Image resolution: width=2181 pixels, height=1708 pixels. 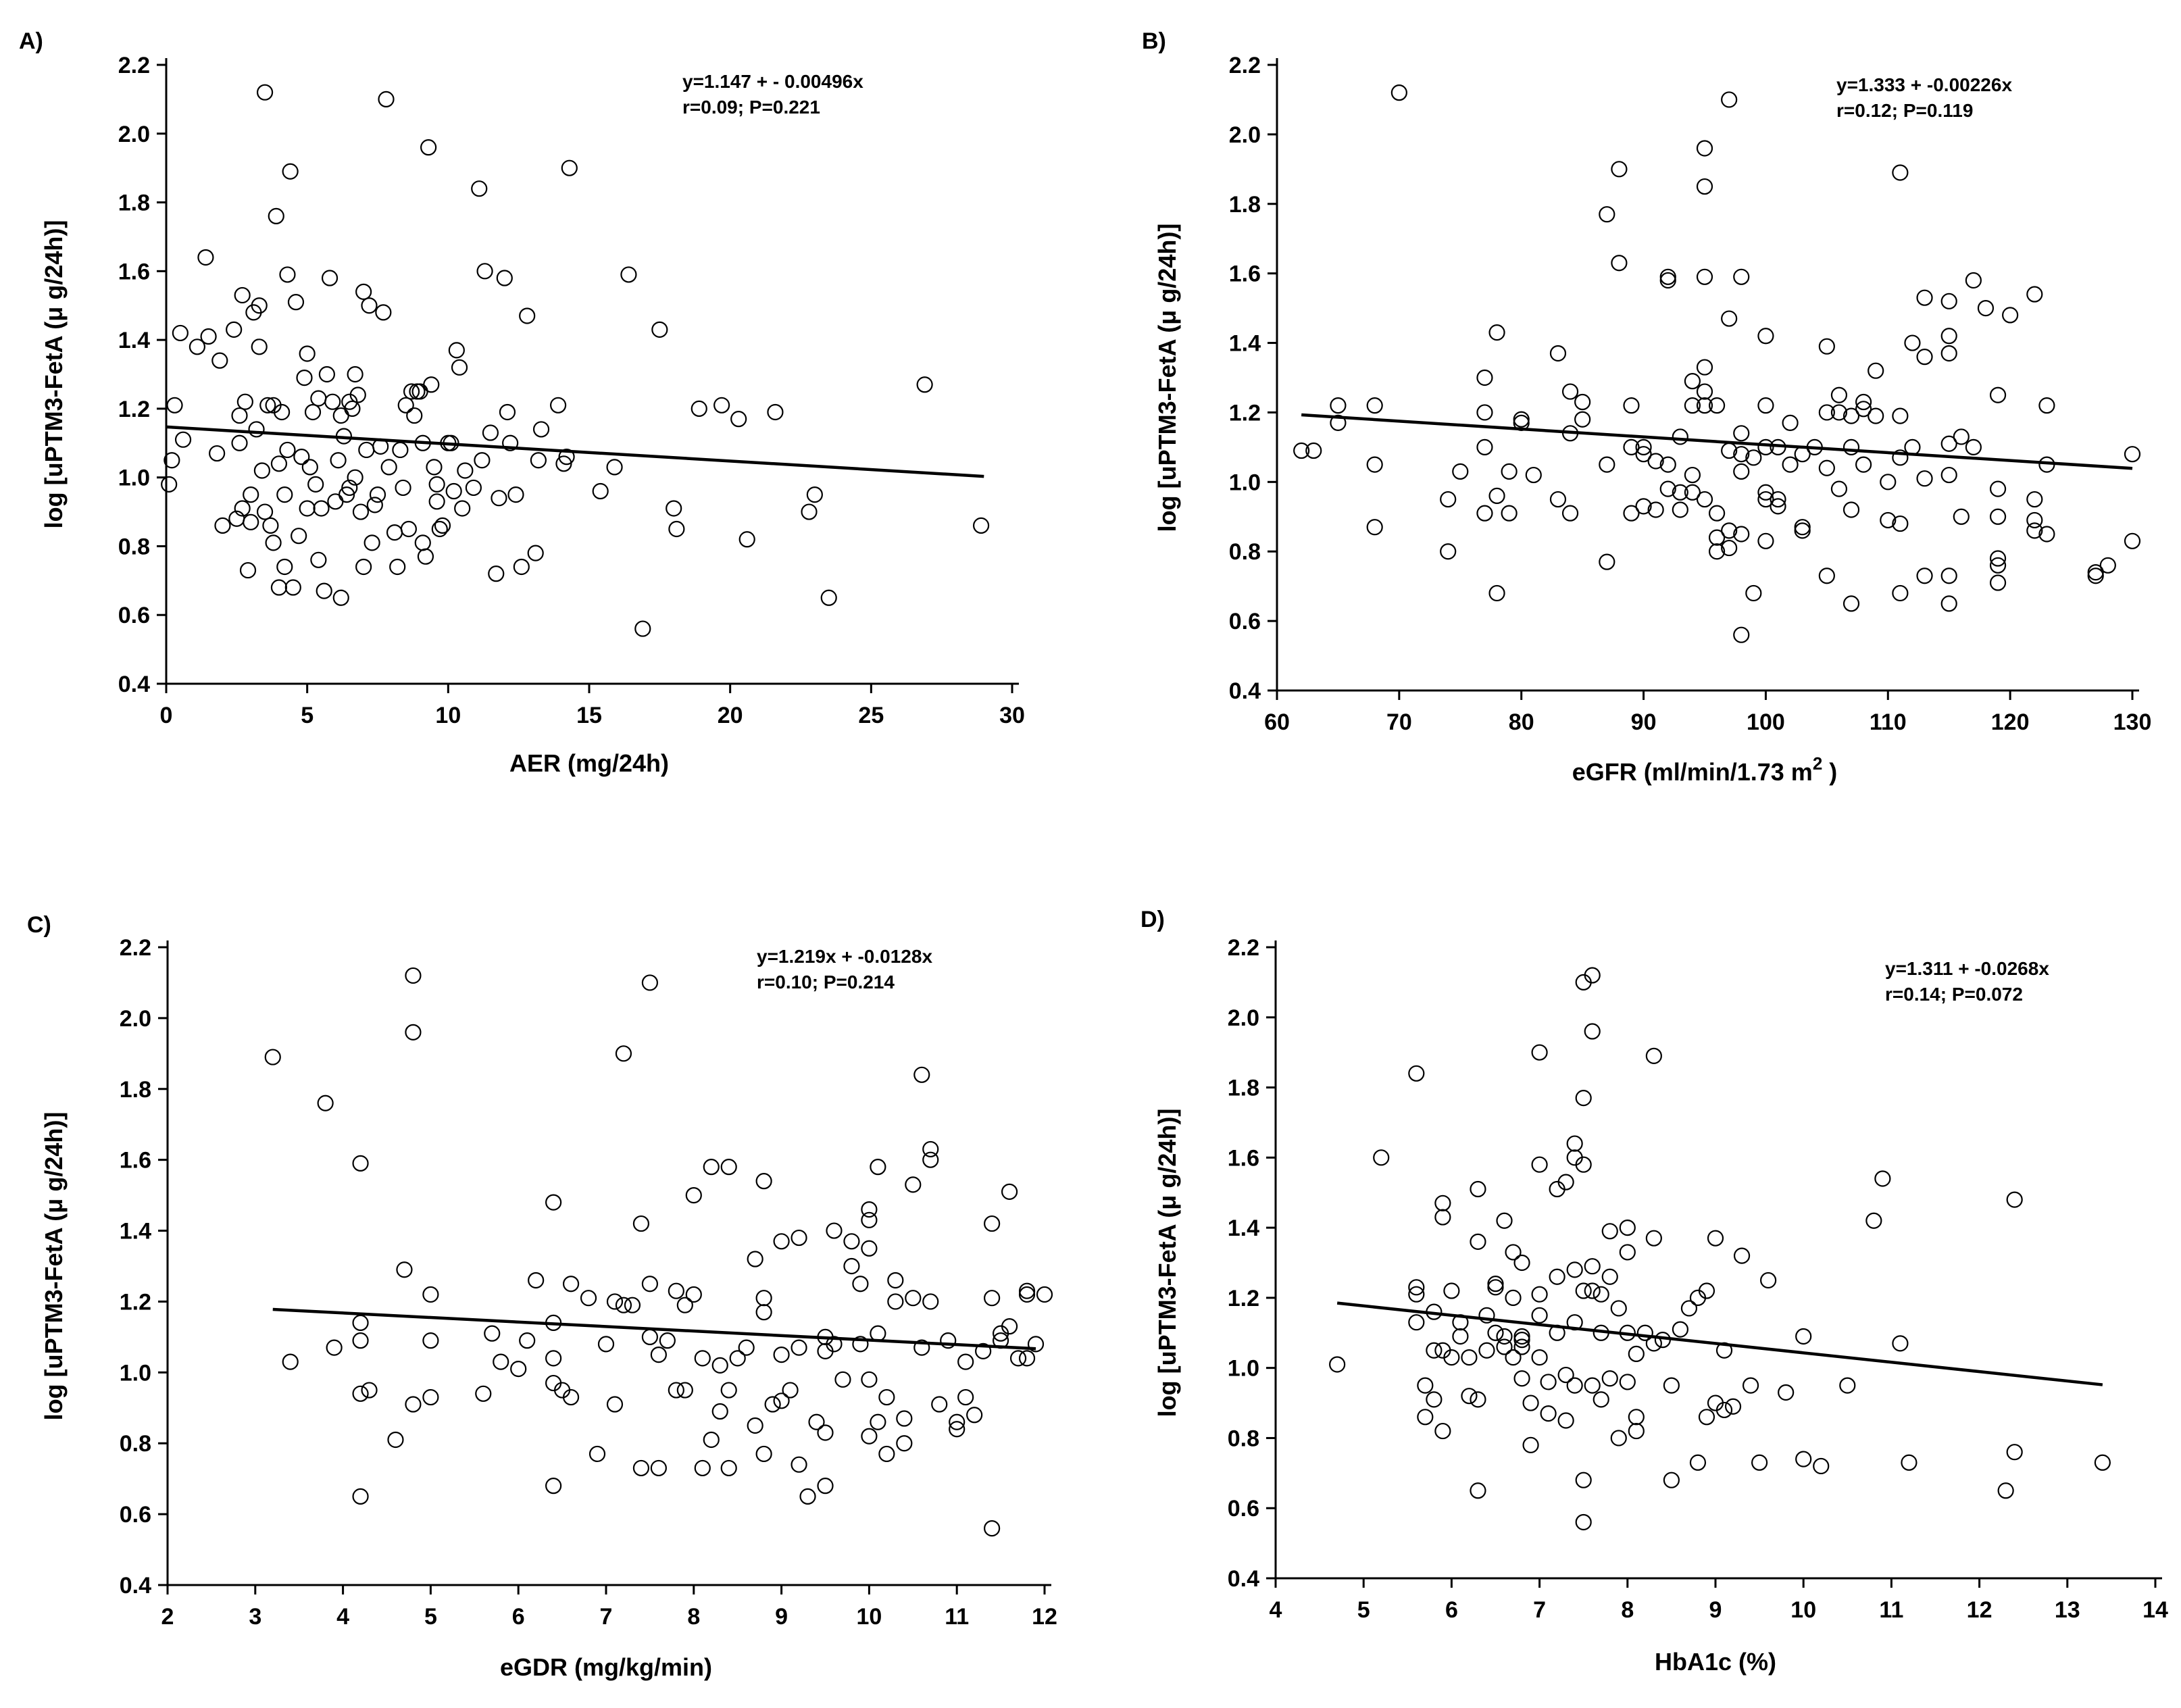 What do you see at coordinates (135, 1515) in the screenshot?
I see `y-tick-label: 0.6` at bounding box center [135, 1515].